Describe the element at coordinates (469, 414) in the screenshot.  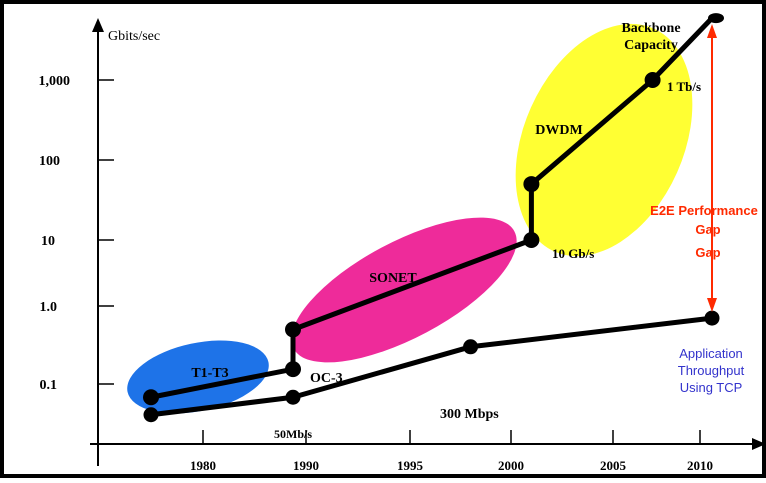
I see `point-label-300mbps: 300 Mbps` at that location.